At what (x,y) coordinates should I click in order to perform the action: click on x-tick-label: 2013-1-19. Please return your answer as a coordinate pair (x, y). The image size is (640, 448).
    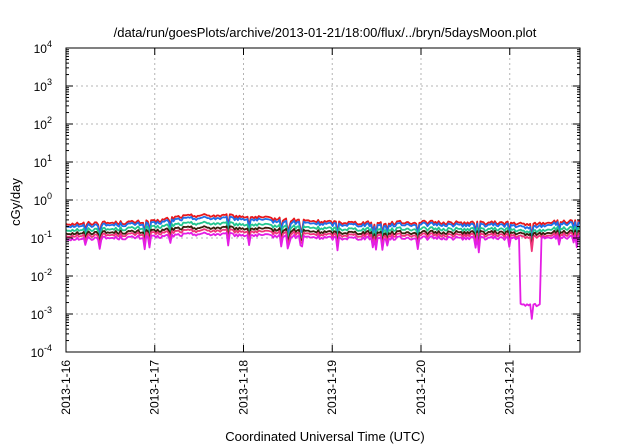
    Looking at the image, I should click on (332, 387).